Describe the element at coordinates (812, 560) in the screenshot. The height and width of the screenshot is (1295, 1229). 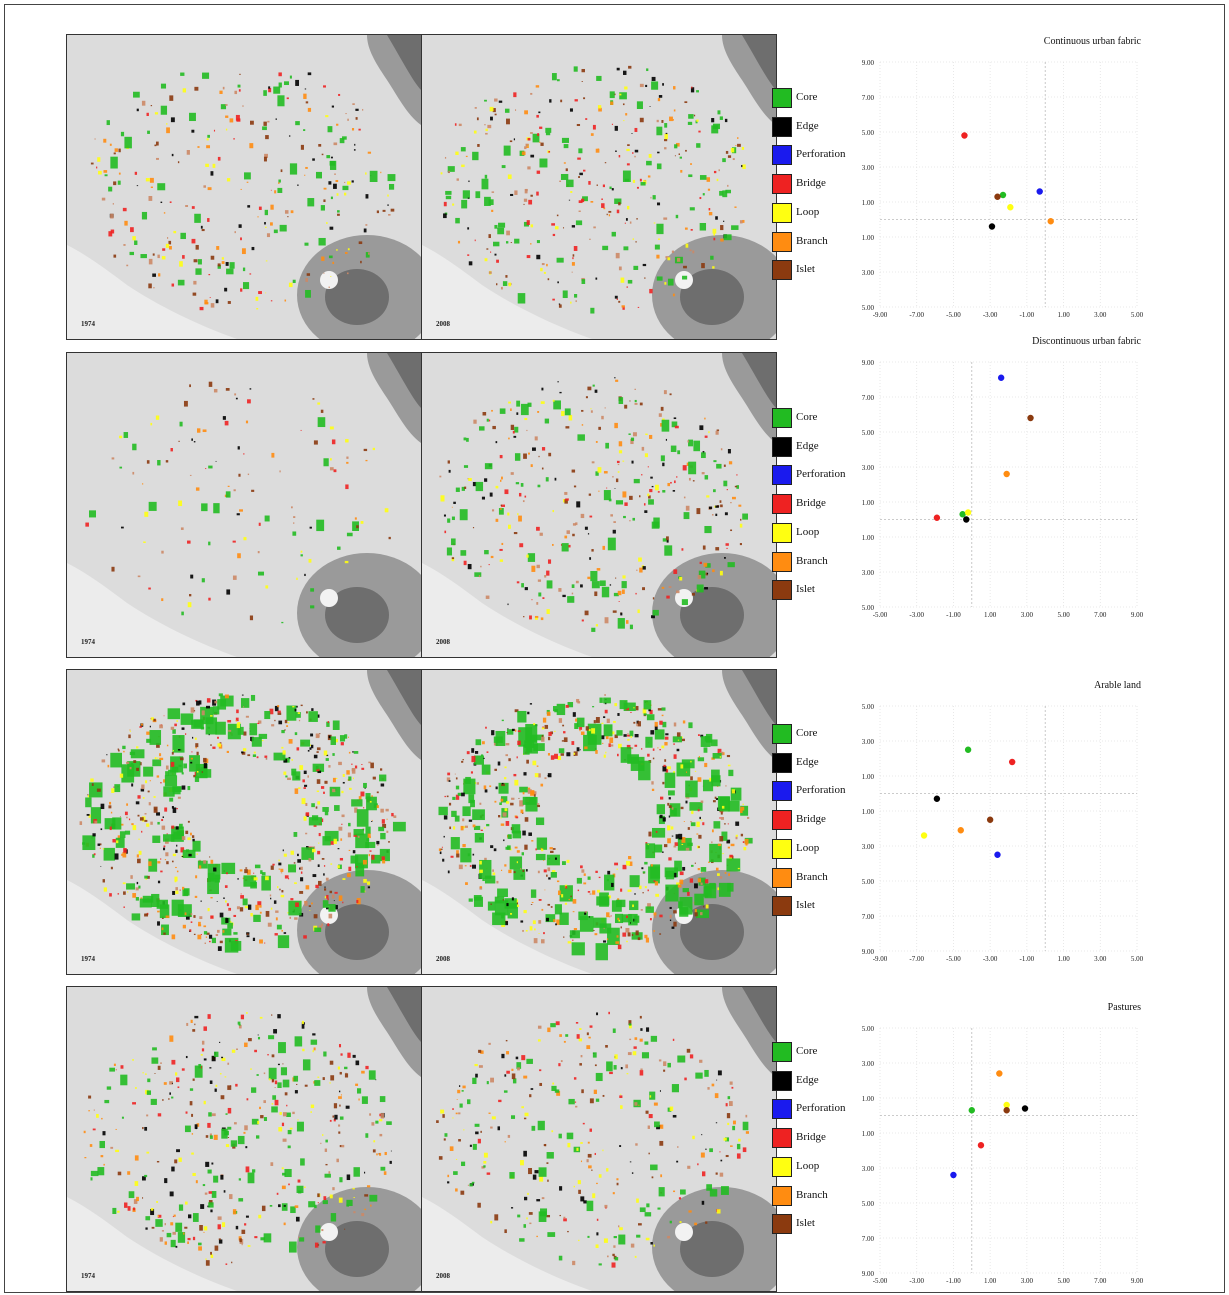
I see `legend-label: Branch` at that location.